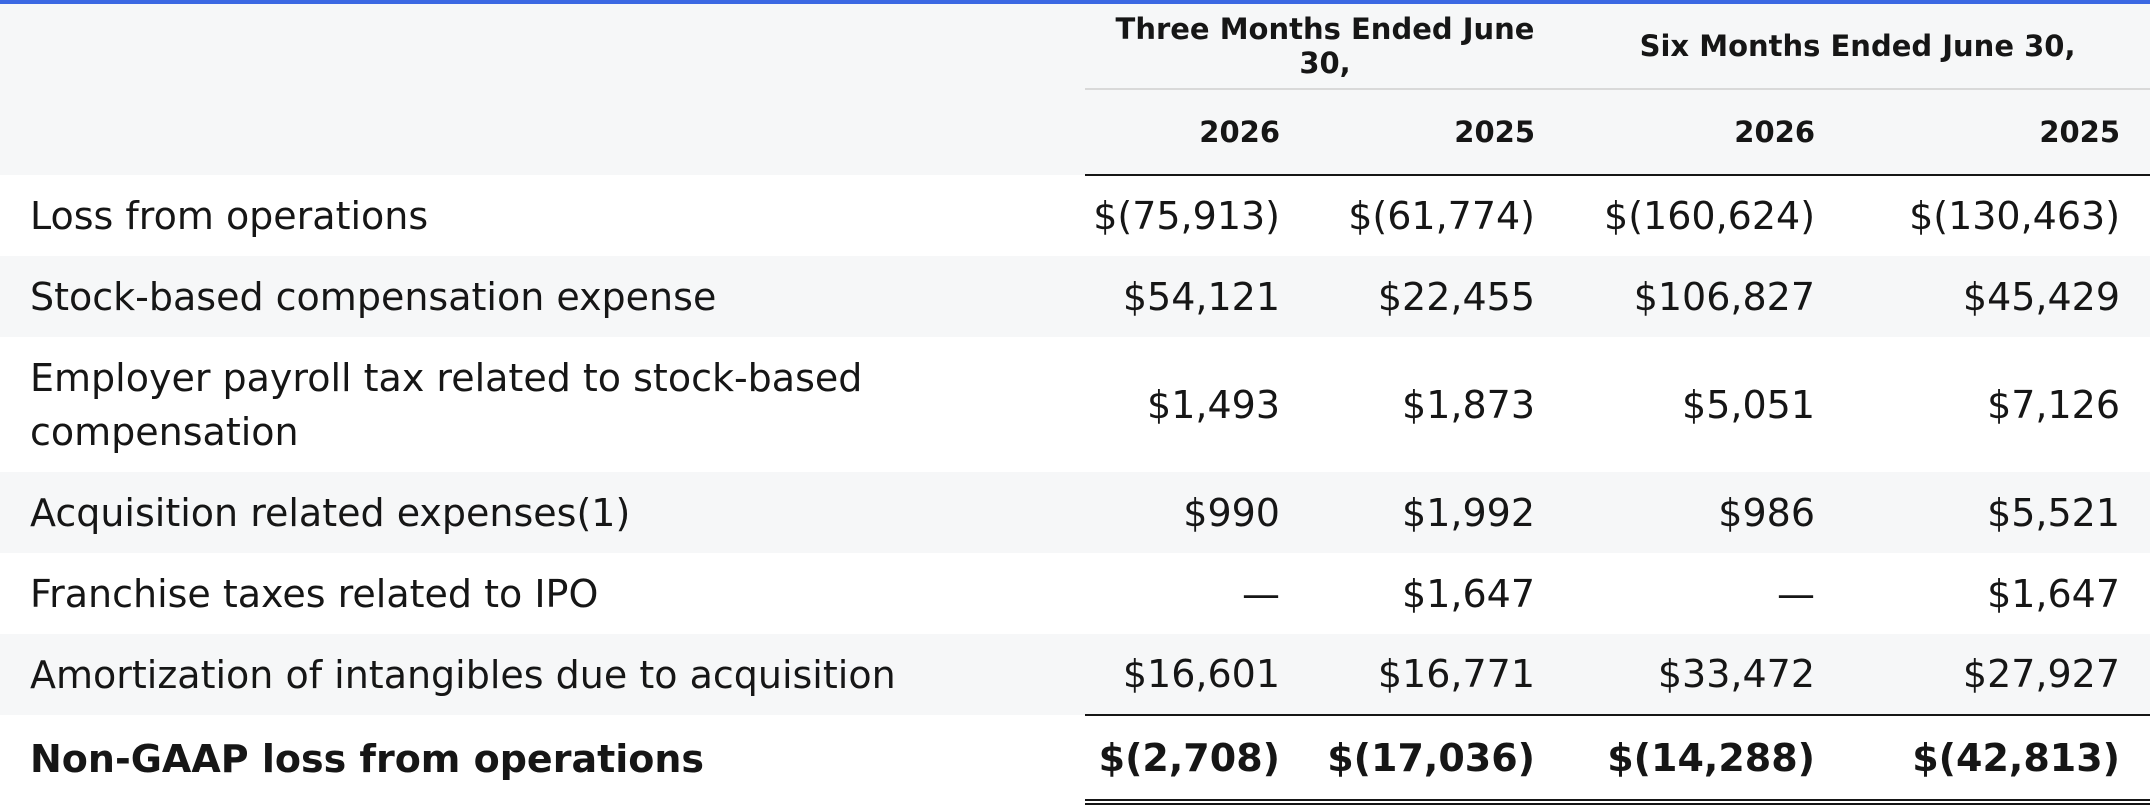 Image resolution: width=2150 pixels, height=805 pixels. I want to click on row-value: $990, so click(1197, 512).